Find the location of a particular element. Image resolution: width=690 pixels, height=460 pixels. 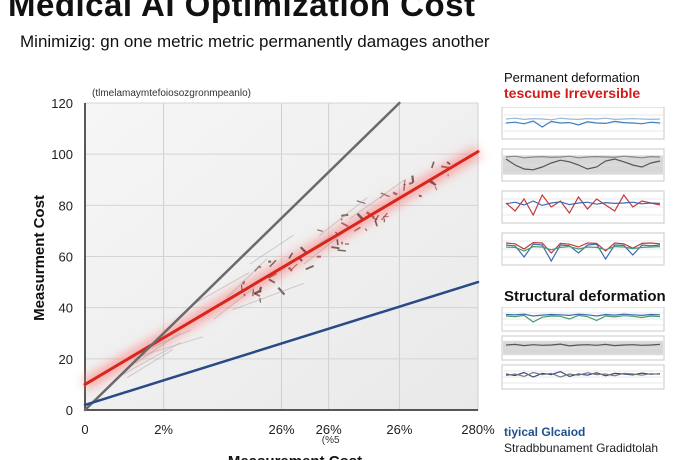

chart-title: Medical AI Optimization Cost is located at coordinates (242, 11).